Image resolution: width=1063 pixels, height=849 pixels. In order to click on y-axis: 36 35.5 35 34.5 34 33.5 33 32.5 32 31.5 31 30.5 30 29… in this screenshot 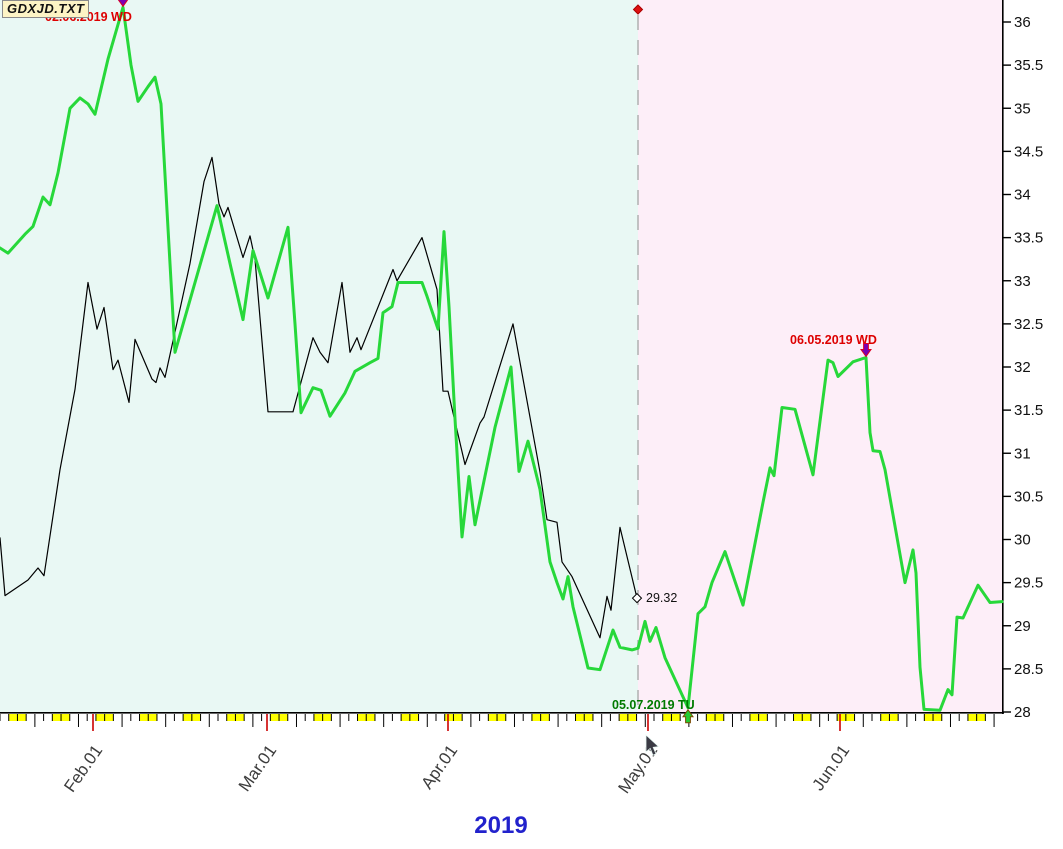, I will do `click(1022, 360)`.